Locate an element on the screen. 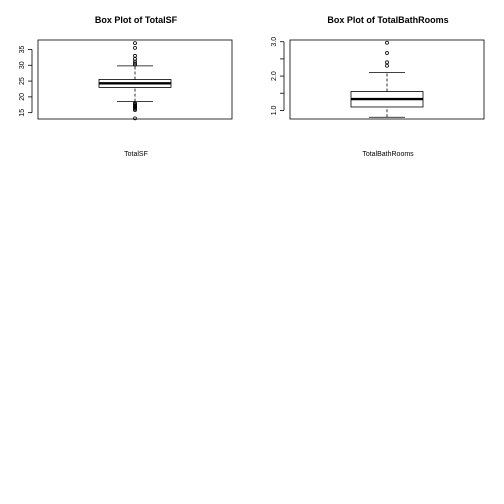  y-tick-label: 15 is located at coordinates (22, 113).